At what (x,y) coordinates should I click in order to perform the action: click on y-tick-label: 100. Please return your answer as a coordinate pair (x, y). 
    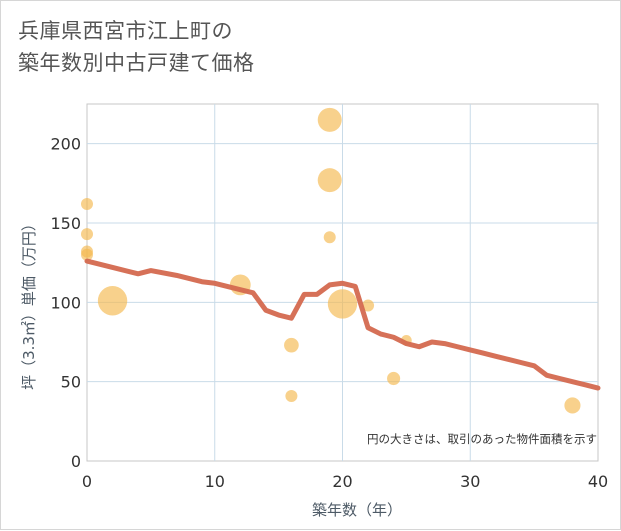
    Looking at the image, I should click on (65, 302).